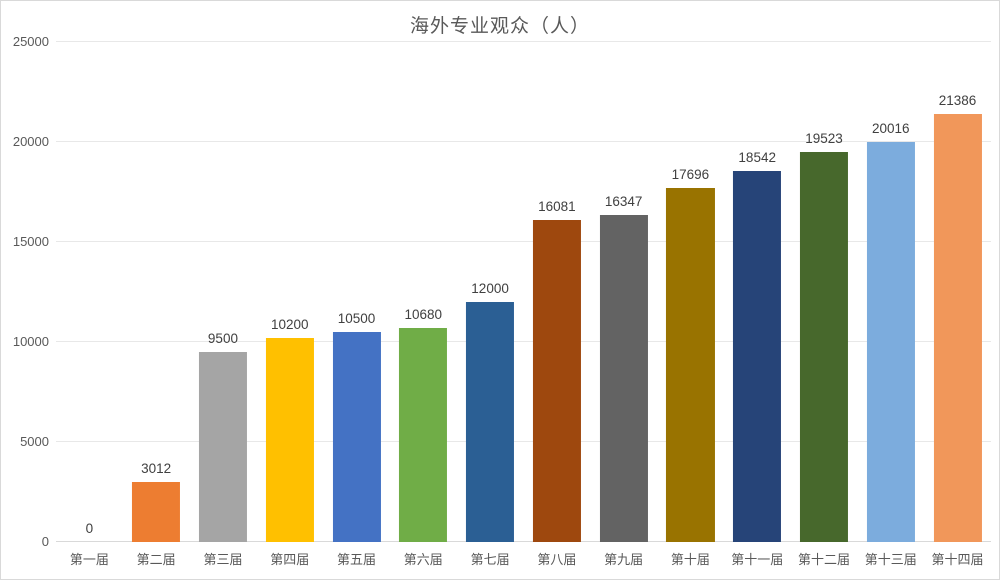 The image size is (1000, 580). What do you see at coordinates (89, 528) in the screenshot?
I see `bar-value-label: 0` at bounding box center [89, 528].